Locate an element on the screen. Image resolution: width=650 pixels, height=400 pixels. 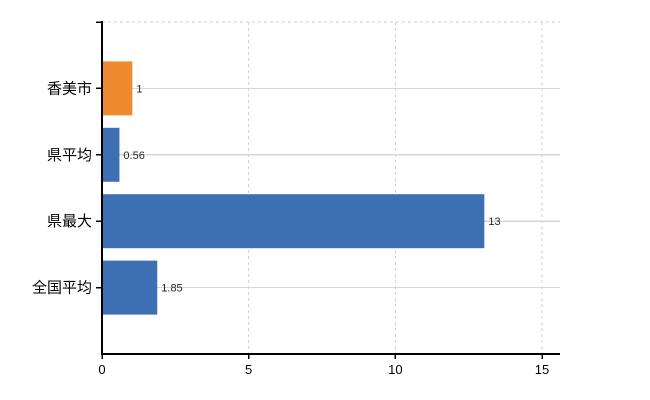
x-tick-label-10: 10 is located at coordinates (395, 369).